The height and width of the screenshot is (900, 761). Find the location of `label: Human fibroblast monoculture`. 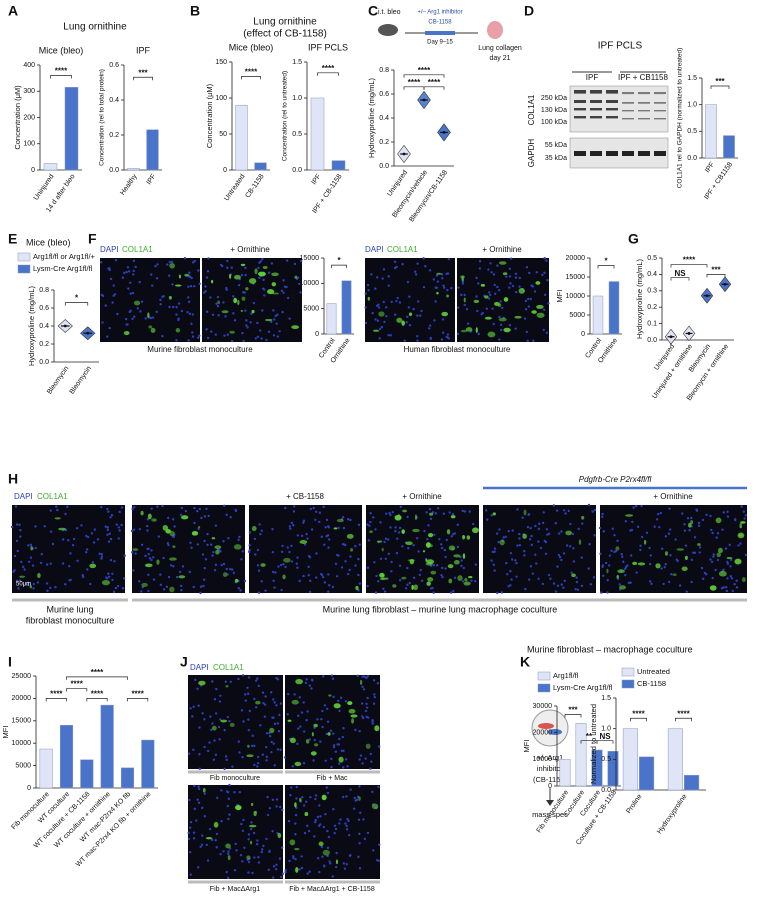

label: Human fibroblast monoculture is located at coordinates (457, 349).